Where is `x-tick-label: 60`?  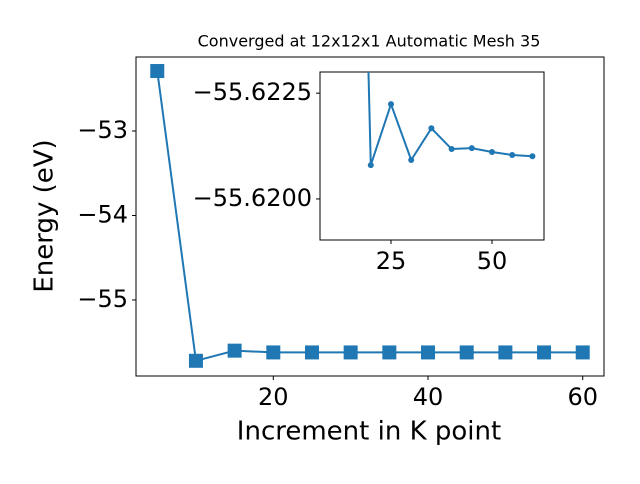
x-tick-label: 60 is located at coordinates (582, 397).